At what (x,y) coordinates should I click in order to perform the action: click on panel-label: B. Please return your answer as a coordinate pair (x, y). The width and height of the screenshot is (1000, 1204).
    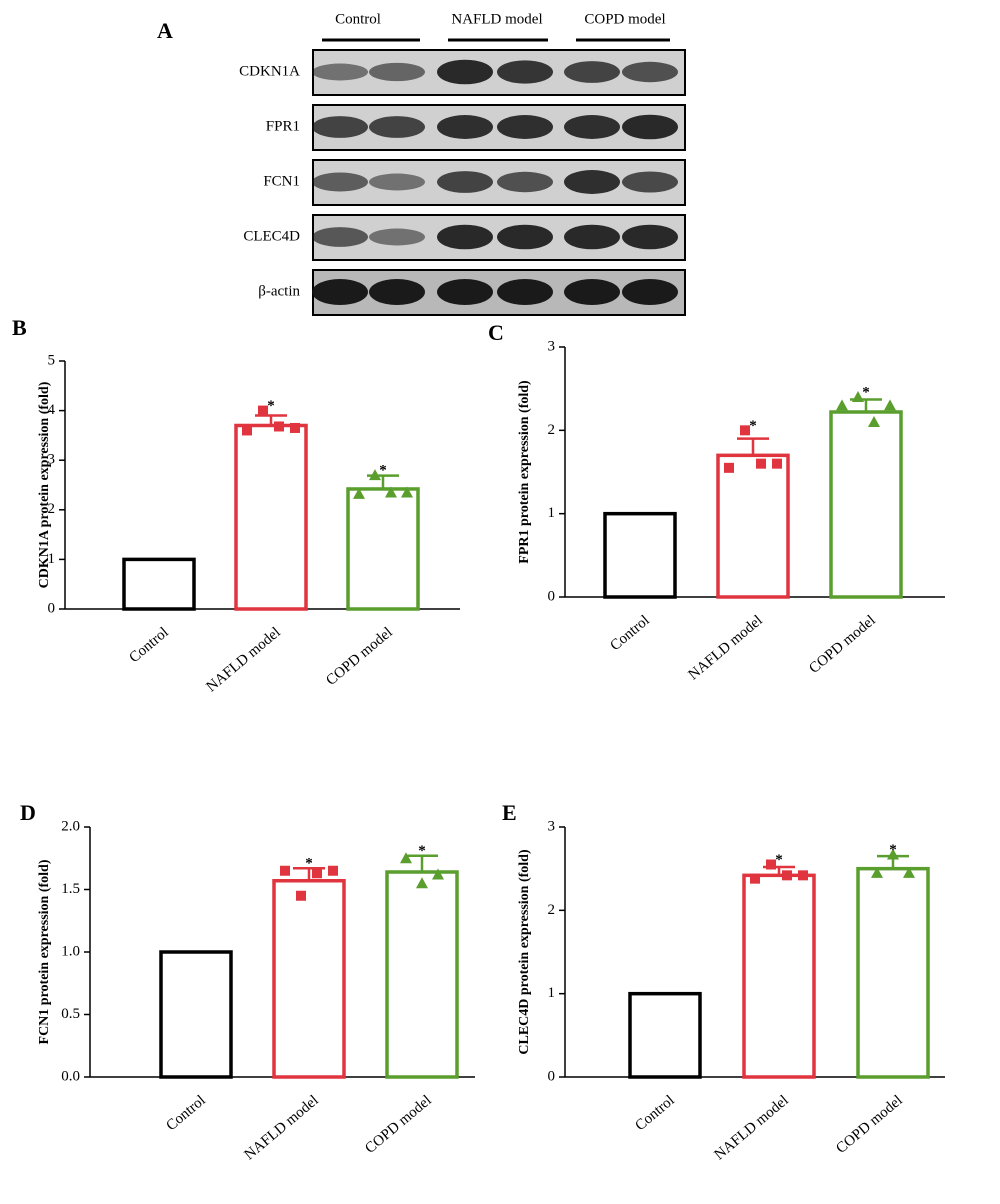
    Looking at the image, I should click on (19, 327).